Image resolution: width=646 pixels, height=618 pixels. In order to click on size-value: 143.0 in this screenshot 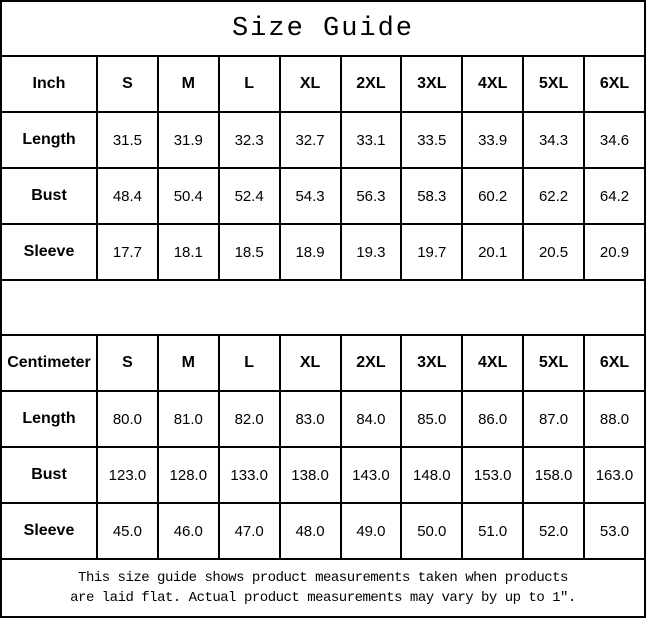, I will do `click(371, 475)`.